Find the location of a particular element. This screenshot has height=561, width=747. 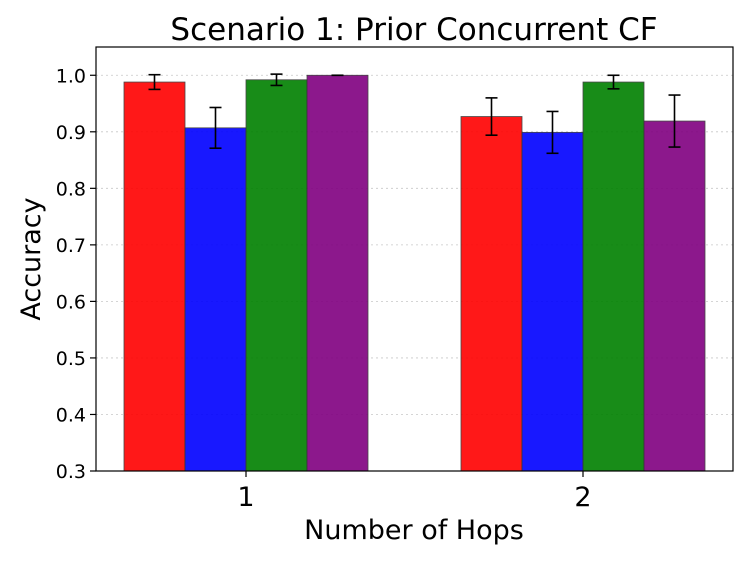

y-tick-label: 0.7 is located at coordinates (71, 246).